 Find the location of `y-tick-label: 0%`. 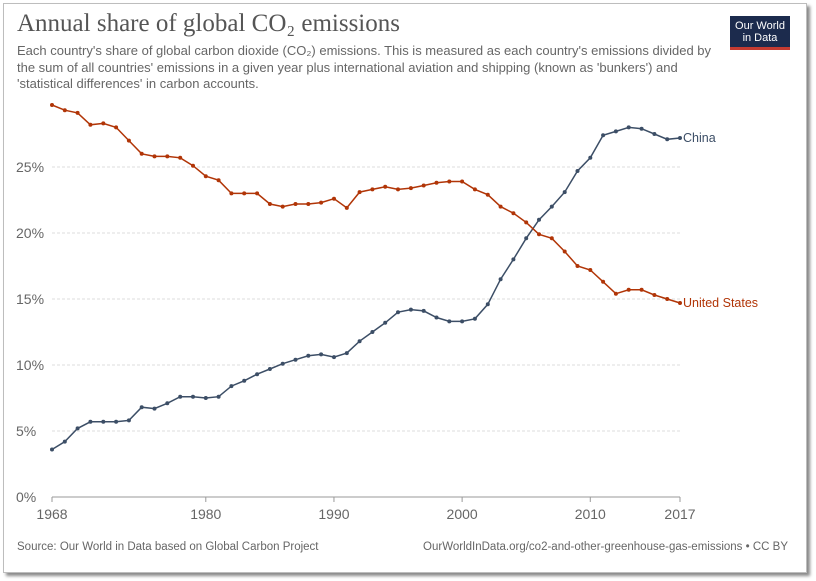

y-tick-label: 0% is located at coordinates (26, 497).